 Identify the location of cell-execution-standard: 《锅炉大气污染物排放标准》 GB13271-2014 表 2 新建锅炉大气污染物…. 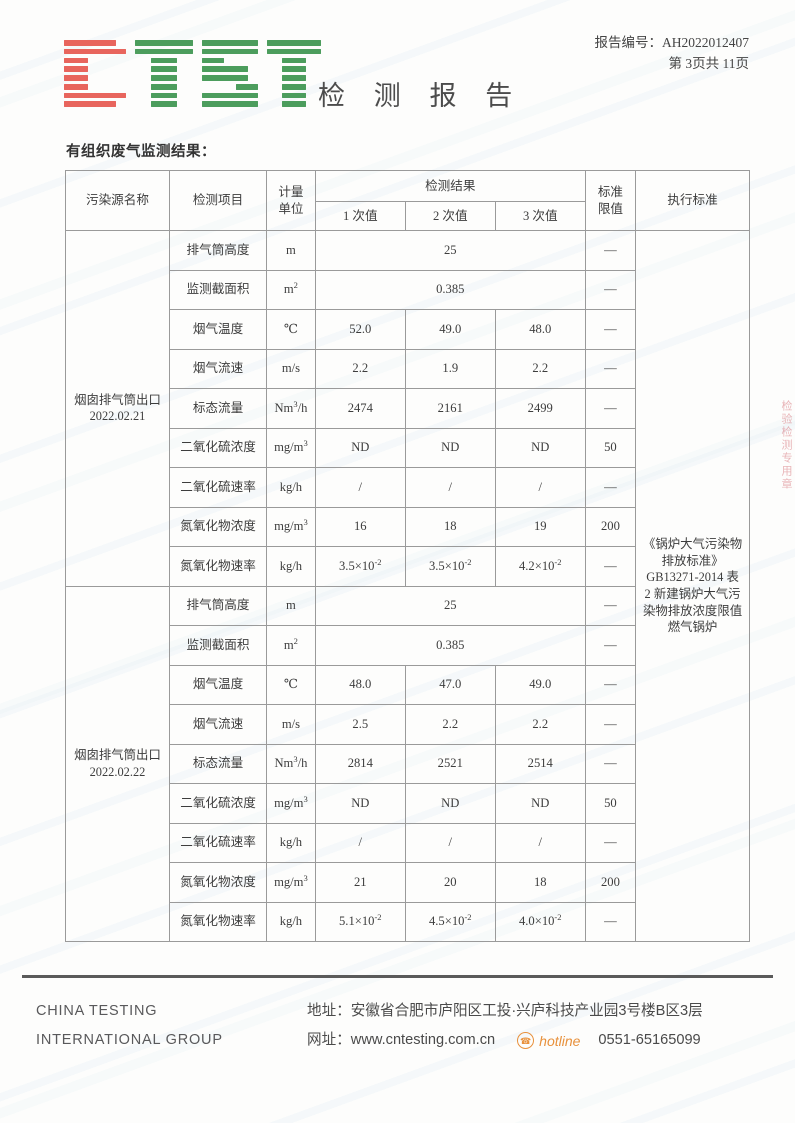
(692, 586).